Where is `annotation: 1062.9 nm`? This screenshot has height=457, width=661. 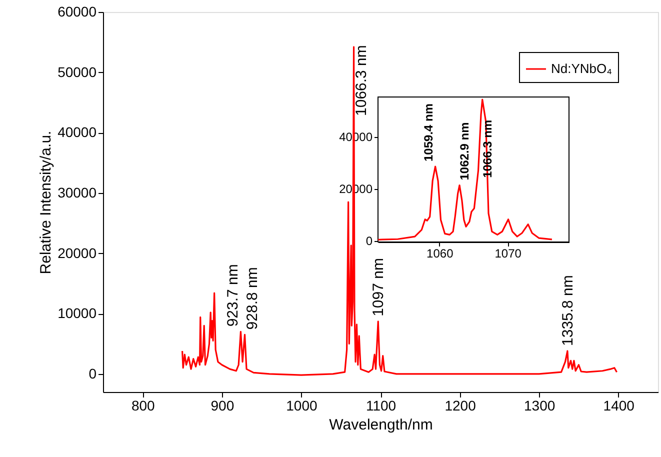
annotation: 1062.9 nm is located at coordinates (465, 151).